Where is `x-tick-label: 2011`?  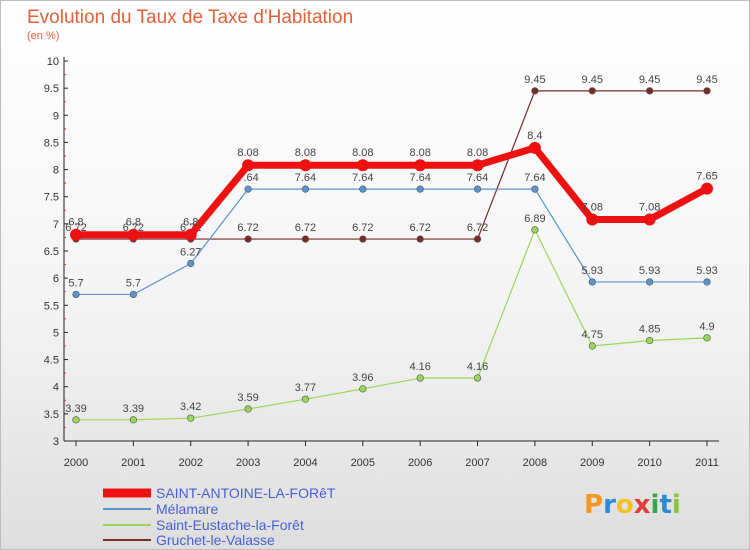
x-tick-label: 2011 is located at coordinates (707, 463).